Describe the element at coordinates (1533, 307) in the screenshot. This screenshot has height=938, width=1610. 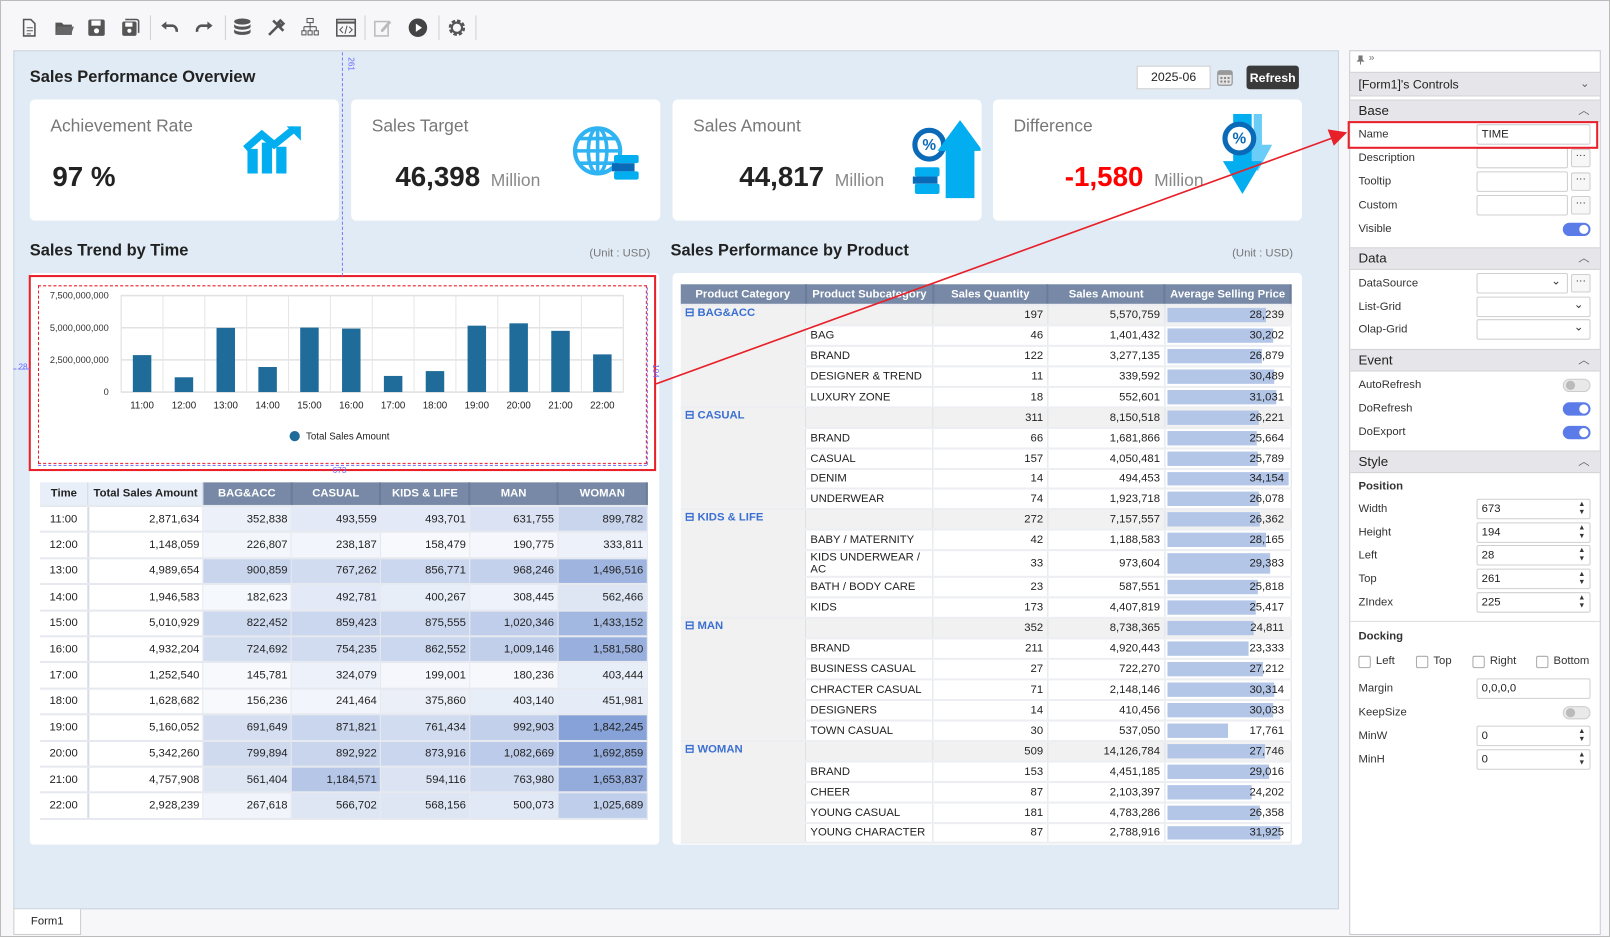
I see `list-grid-input: ⌄` at that location.